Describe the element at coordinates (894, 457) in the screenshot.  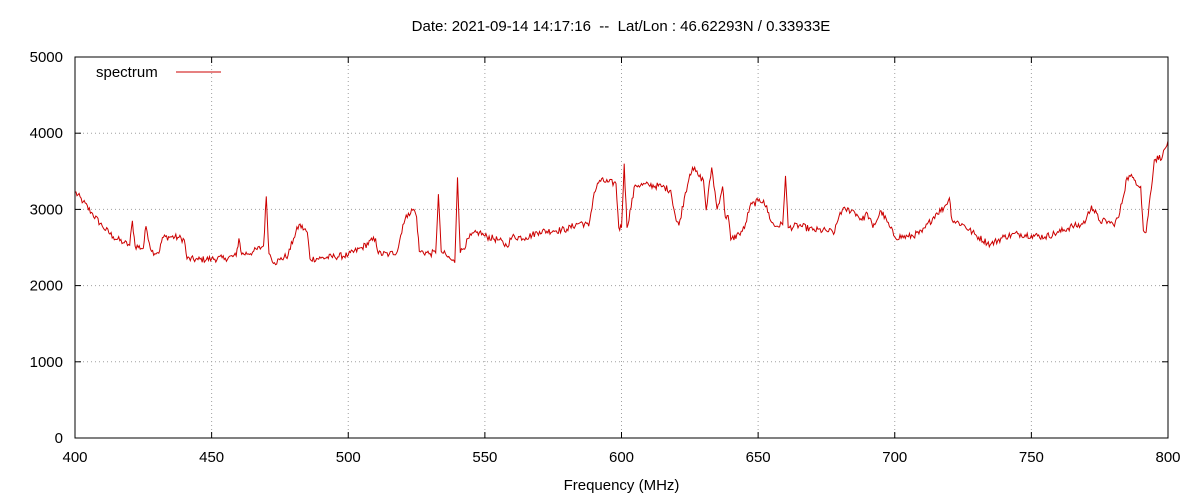
I see `x-tick-label: 700` at that location.